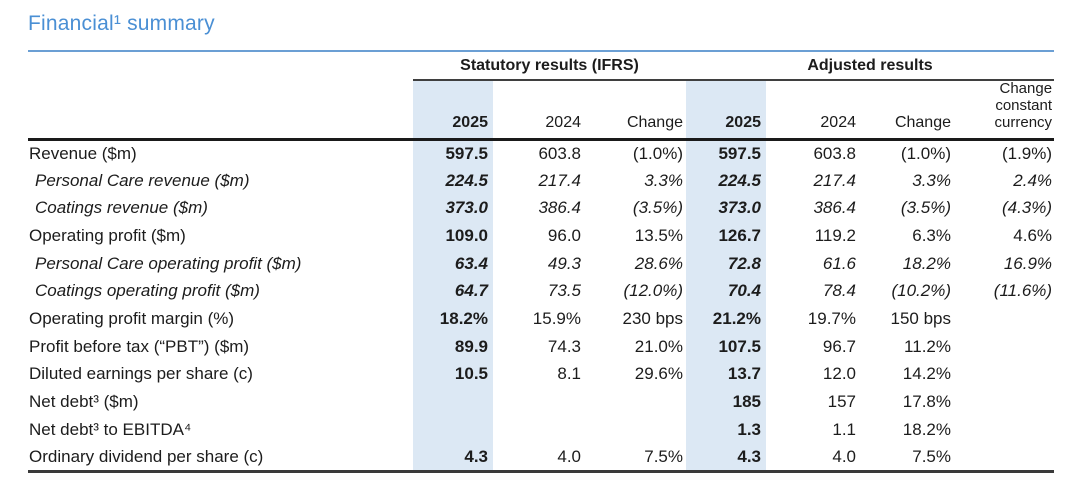 The image size is (1080, 483). Describe the element at coordinates (141, 374) in the screenshot. I see `row-label: Diluted earnings per share (c)` at that location.